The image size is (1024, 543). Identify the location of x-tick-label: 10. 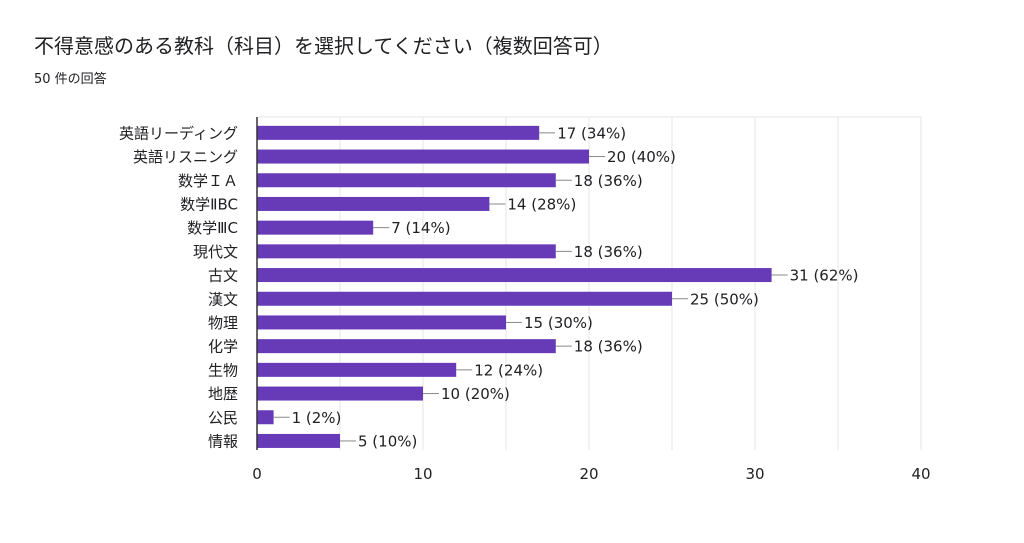
(422, 474).